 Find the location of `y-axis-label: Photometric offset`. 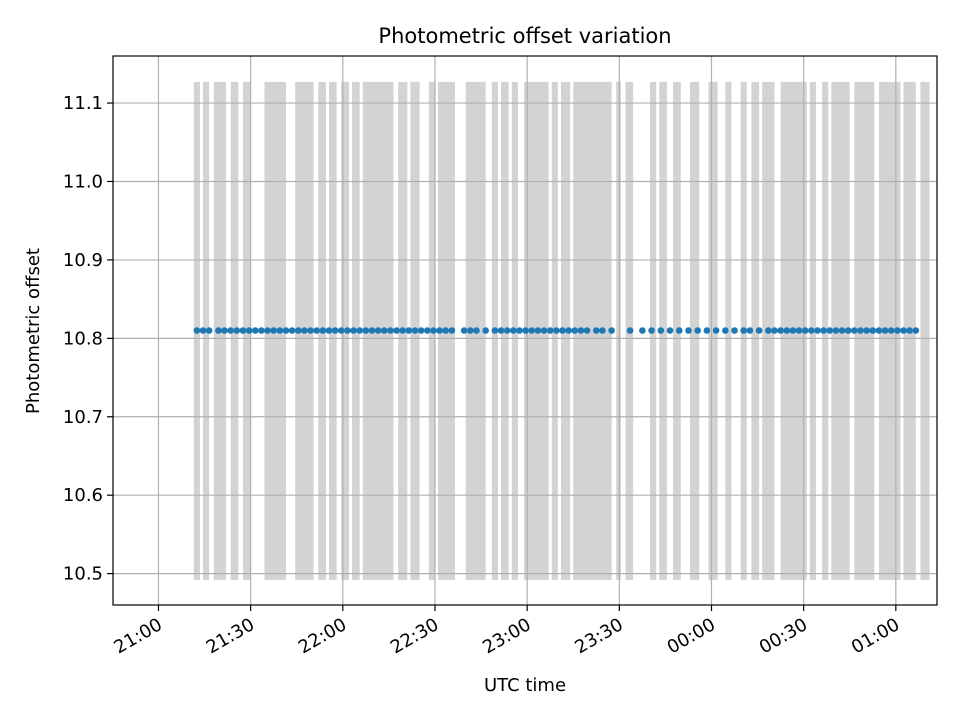

y-axis-label: Photometric offset is located at coordinates (33, 331).